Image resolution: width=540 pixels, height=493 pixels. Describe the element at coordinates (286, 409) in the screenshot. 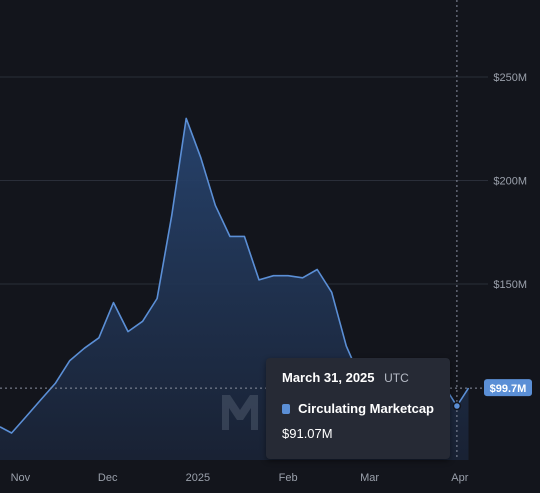

I see `tooltip-series-swatch` at that location.